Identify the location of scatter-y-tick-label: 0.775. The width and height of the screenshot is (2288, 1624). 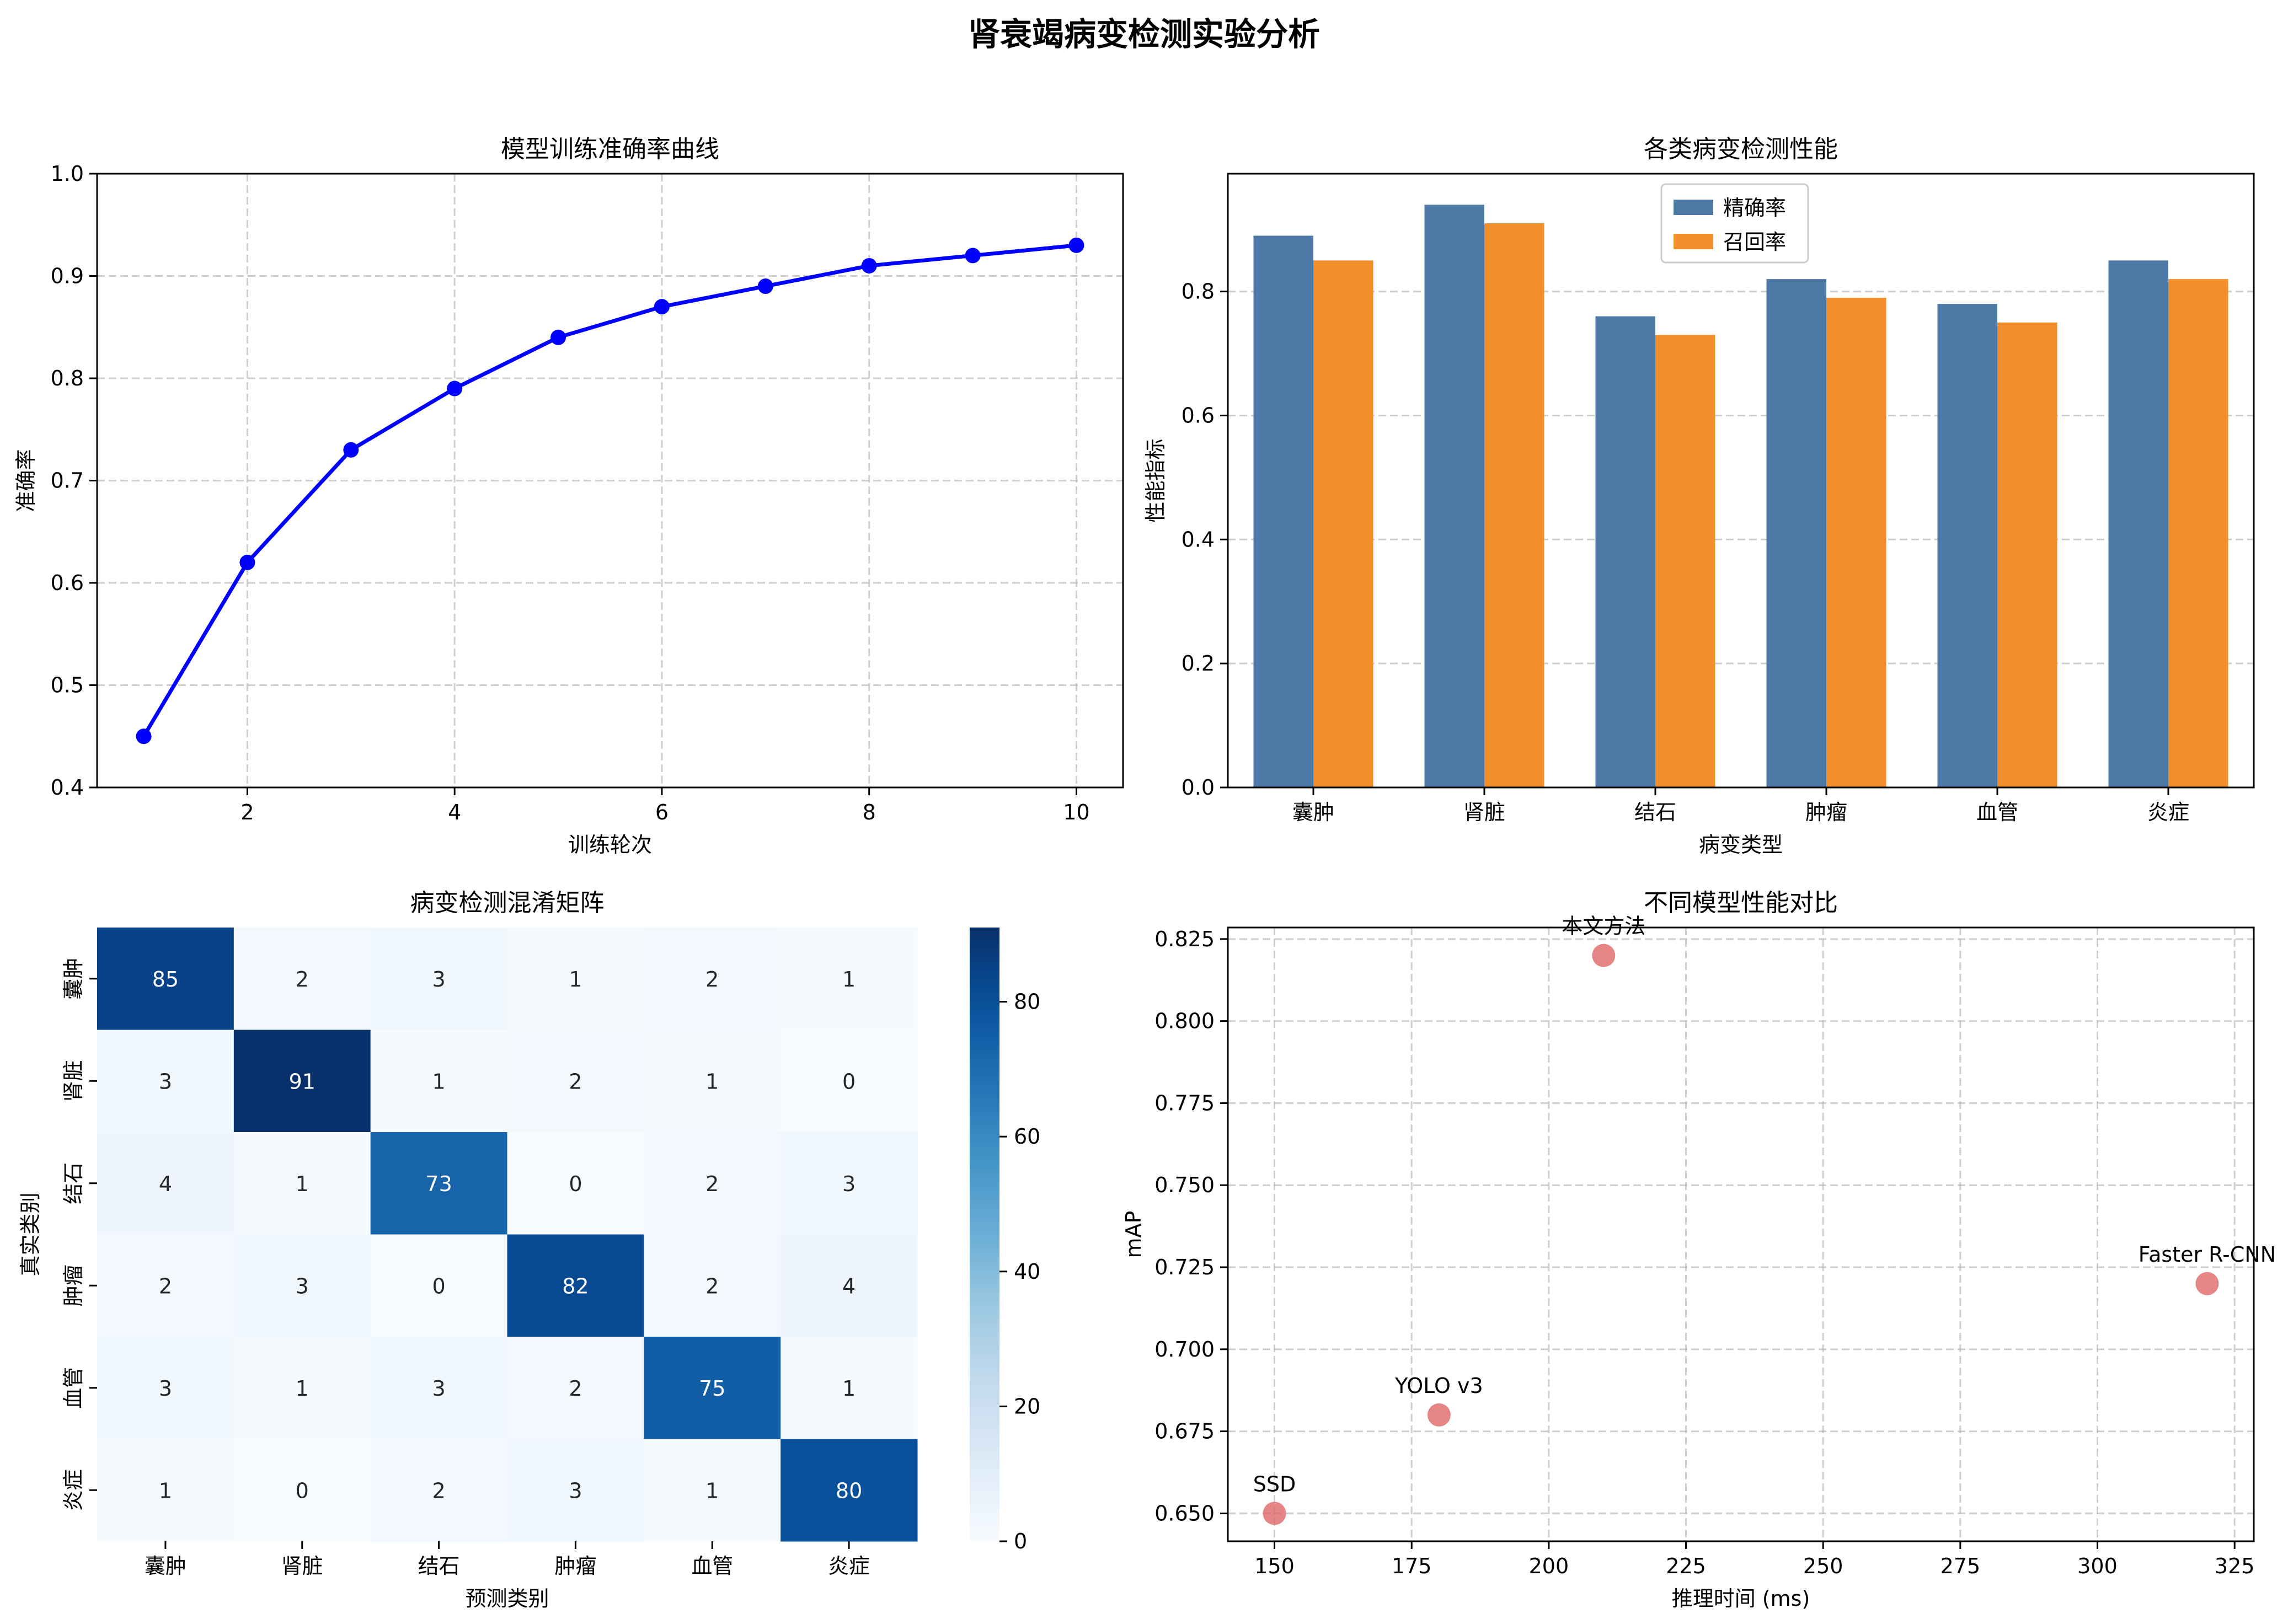
(1184, 1103).